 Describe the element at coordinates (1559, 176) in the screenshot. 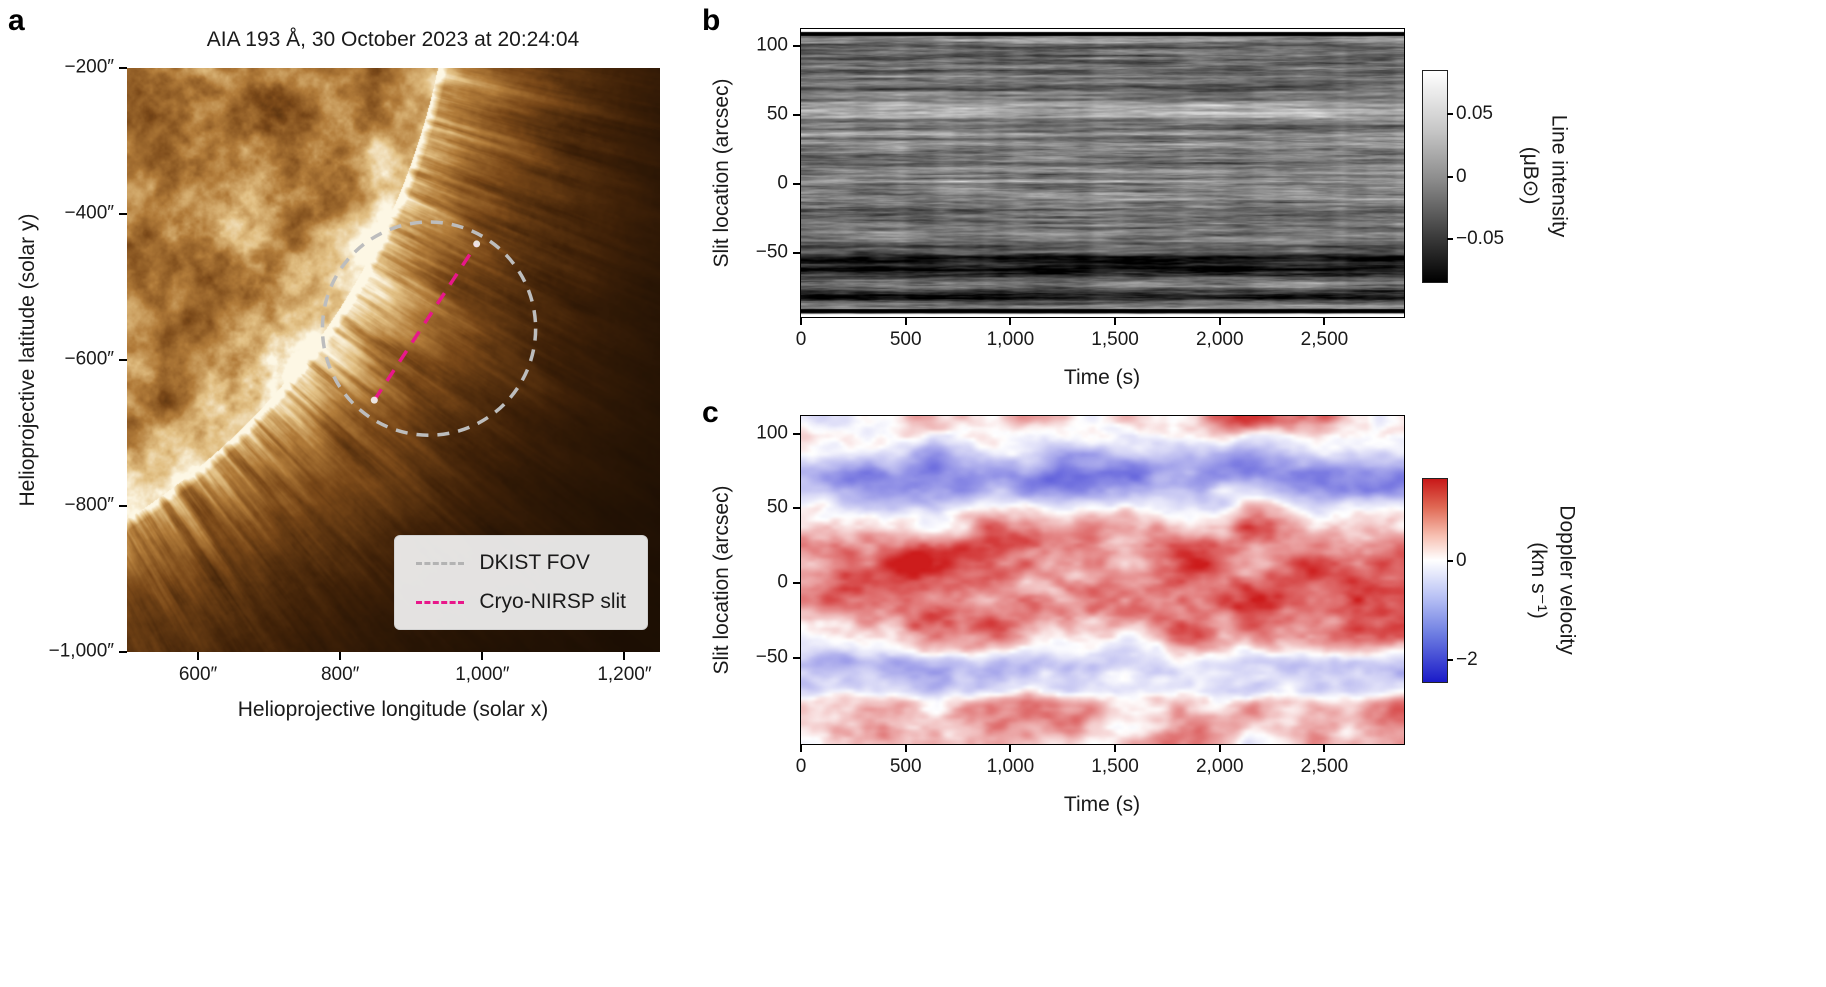

I see `line-intensity-colorbar-label-line1: Line intensity` at that location.